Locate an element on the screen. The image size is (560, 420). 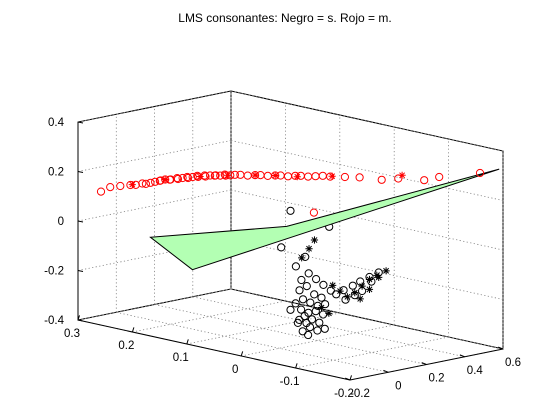
y-tick-label: 0.6 is located at coordinates (513, 363).